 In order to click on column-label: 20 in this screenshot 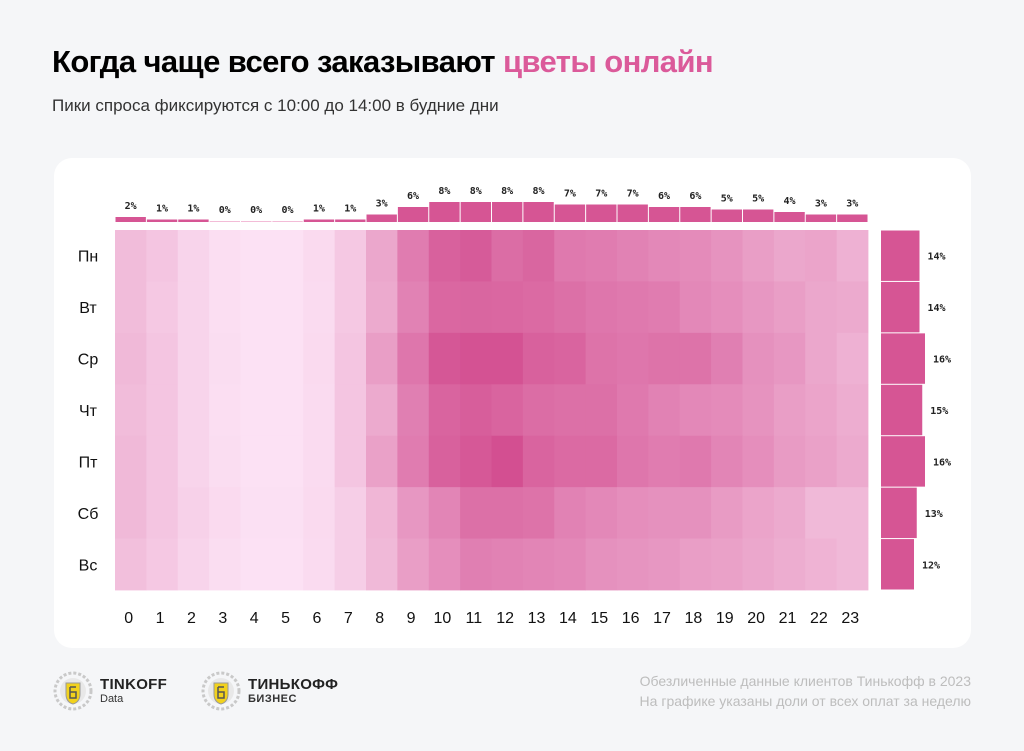, I will do `click(756, 618)`.